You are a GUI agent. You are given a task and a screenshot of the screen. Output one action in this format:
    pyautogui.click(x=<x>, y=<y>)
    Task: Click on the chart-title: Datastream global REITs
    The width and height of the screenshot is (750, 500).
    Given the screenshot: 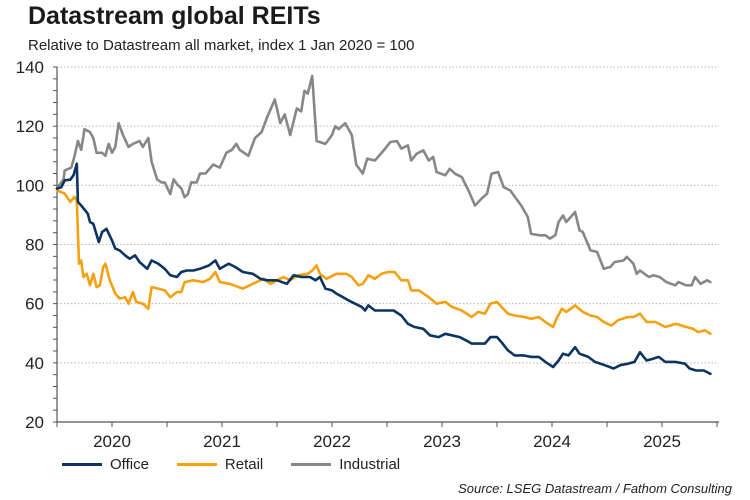 What is the action you would take?
    pyautogui.click(x=174, y=16)
    